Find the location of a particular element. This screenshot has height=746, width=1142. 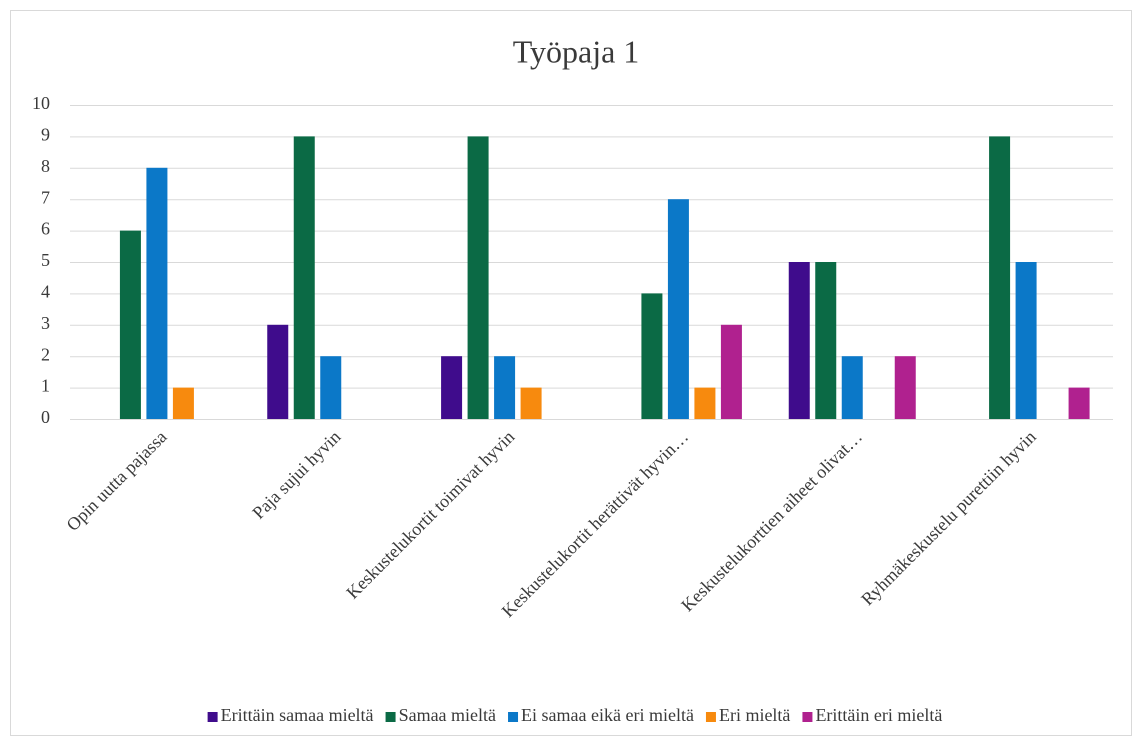

y-tick-label: 6 is located at coordinates (45, 229).